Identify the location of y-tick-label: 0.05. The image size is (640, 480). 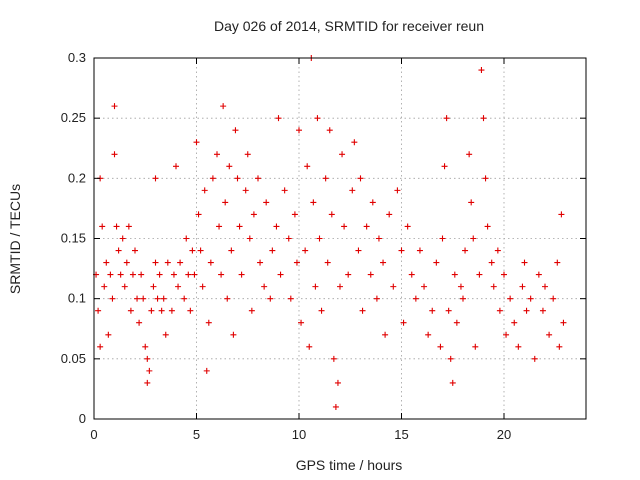
(73, 358).